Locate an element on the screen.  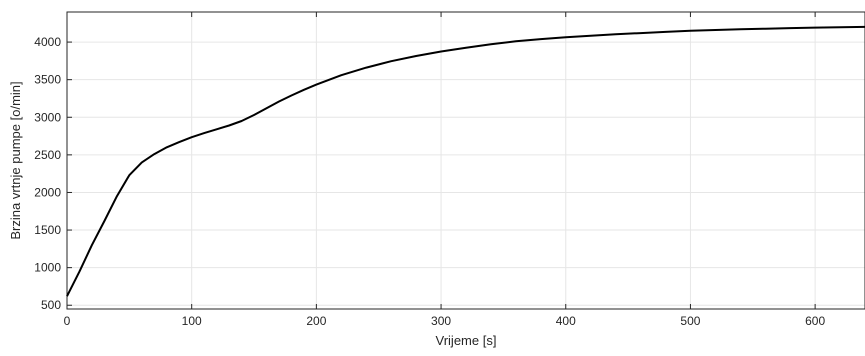
x-tick-label: 200 is located at coordinates (316, 321).